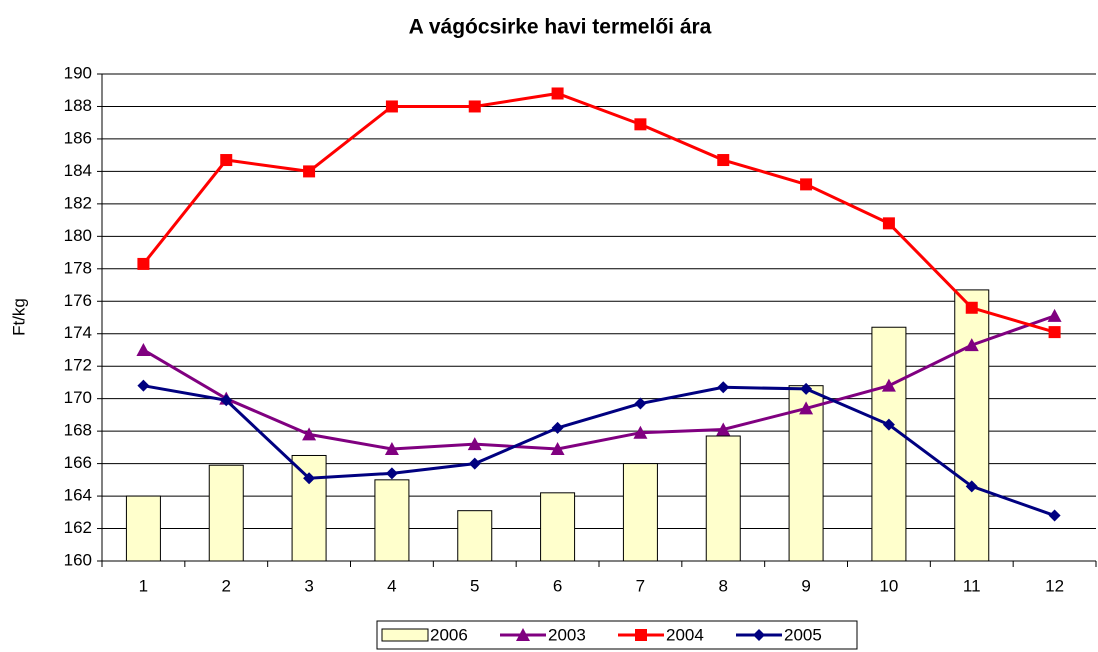  I want to click on y-tick-label: 174, so click(78, 332).